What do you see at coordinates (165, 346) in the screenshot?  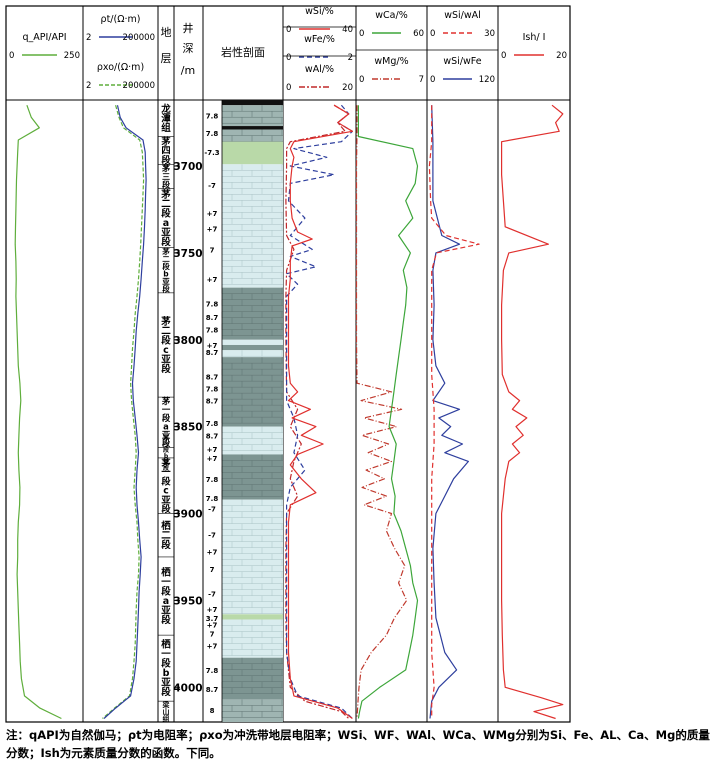 I see `strata-label: 茅二段 c 亚段` at bounding box center [165, 346].